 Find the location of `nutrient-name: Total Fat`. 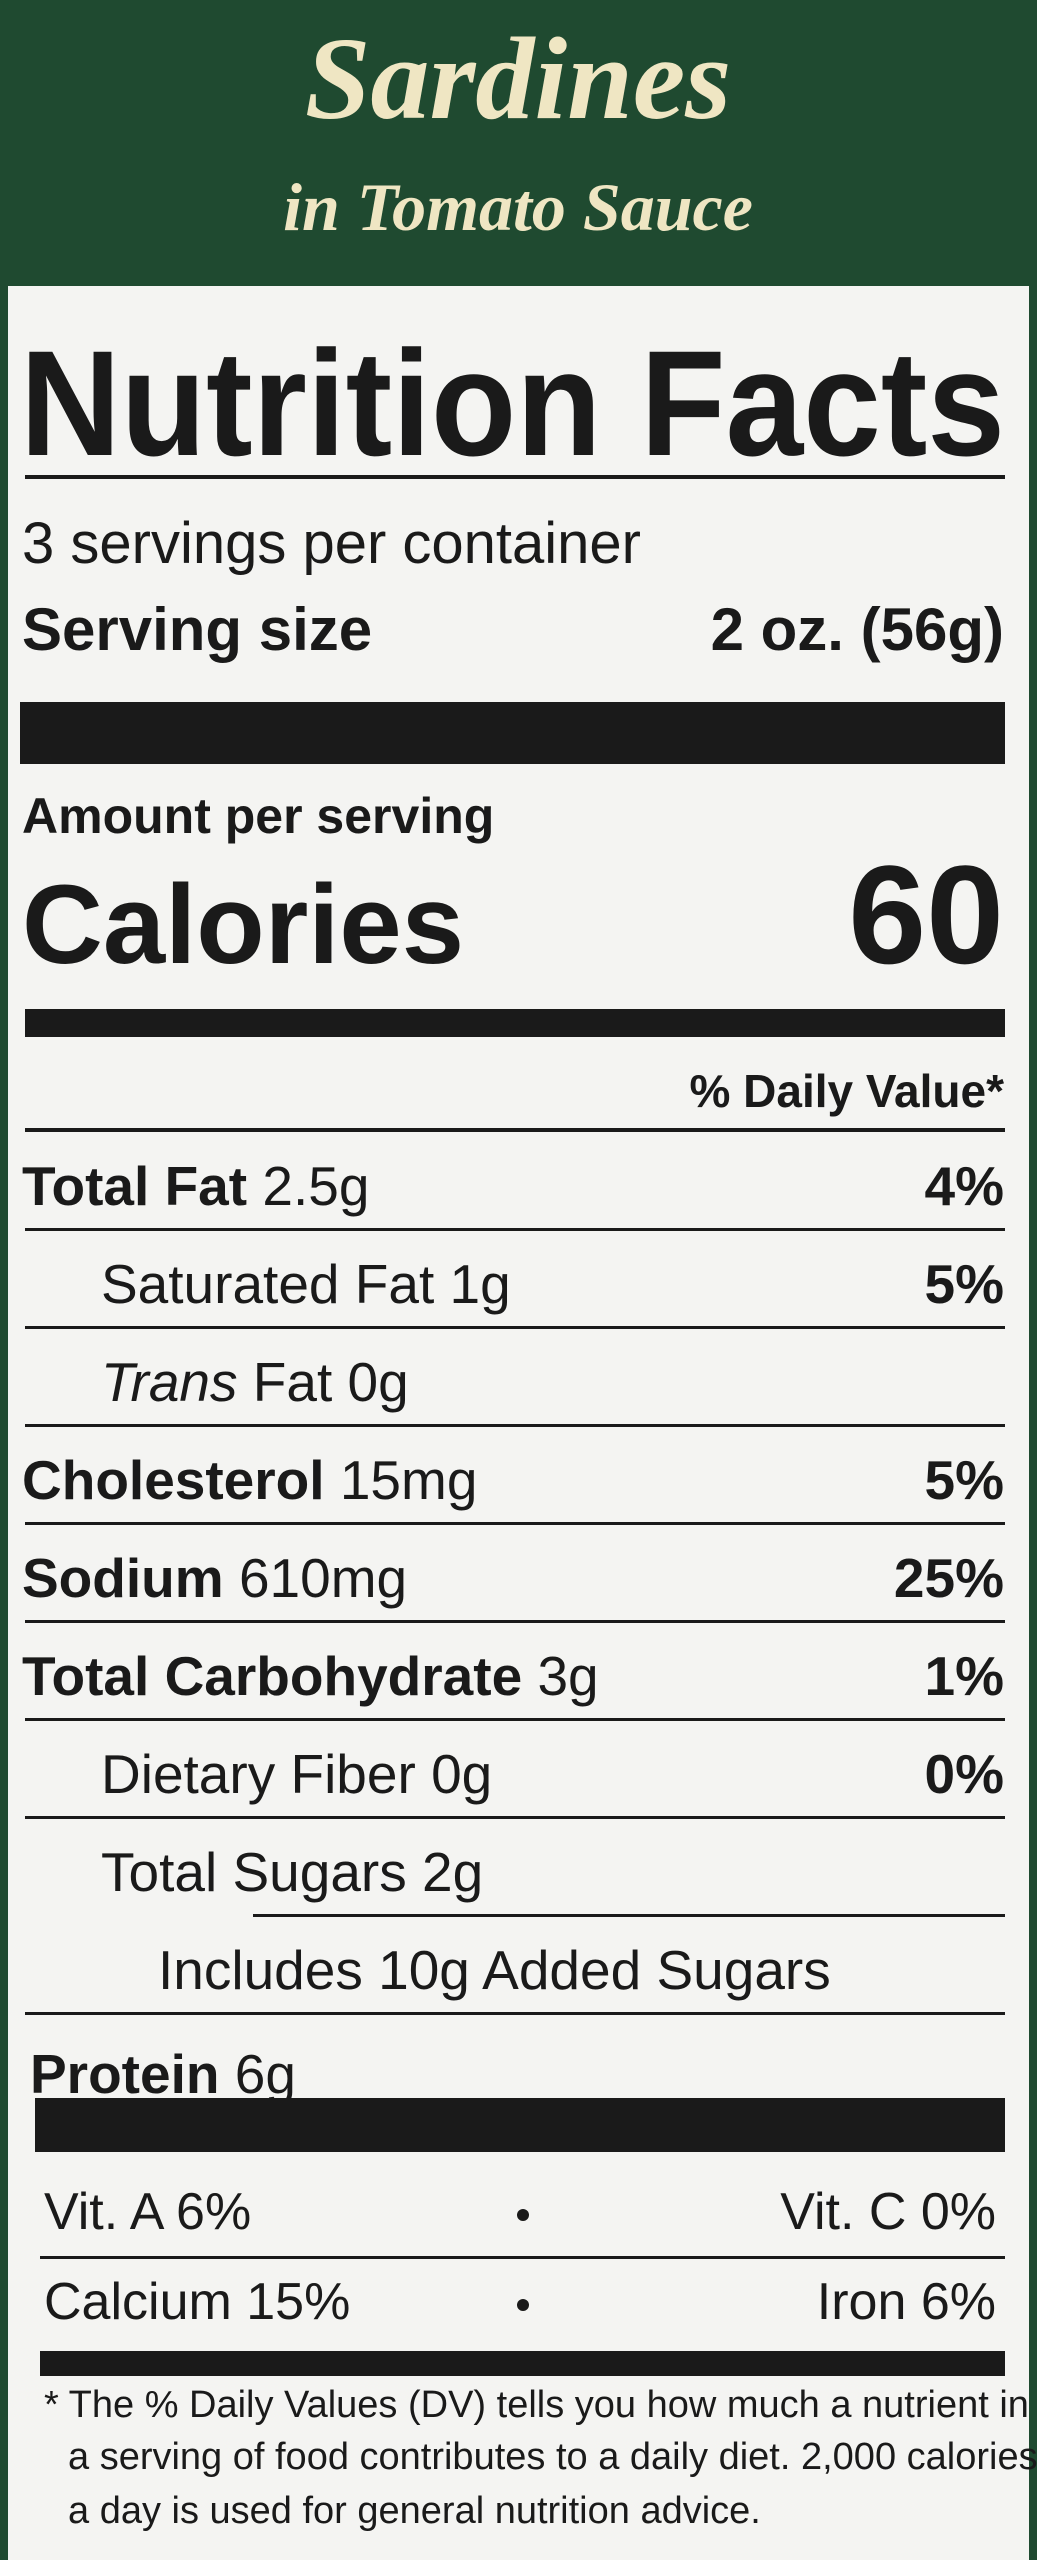

nutrient-name: Total Fat is located at coordinates (134, 1186).